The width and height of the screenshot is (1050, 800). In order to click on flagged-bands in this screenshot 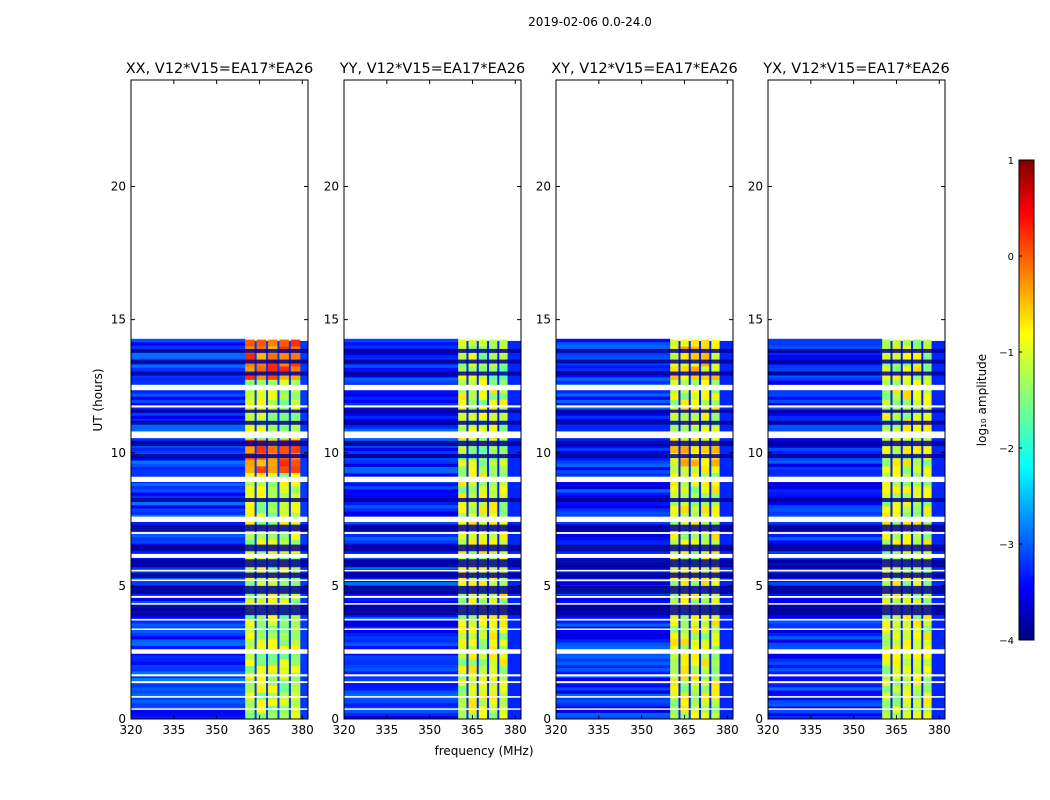, I will do `click(856, 547)`.